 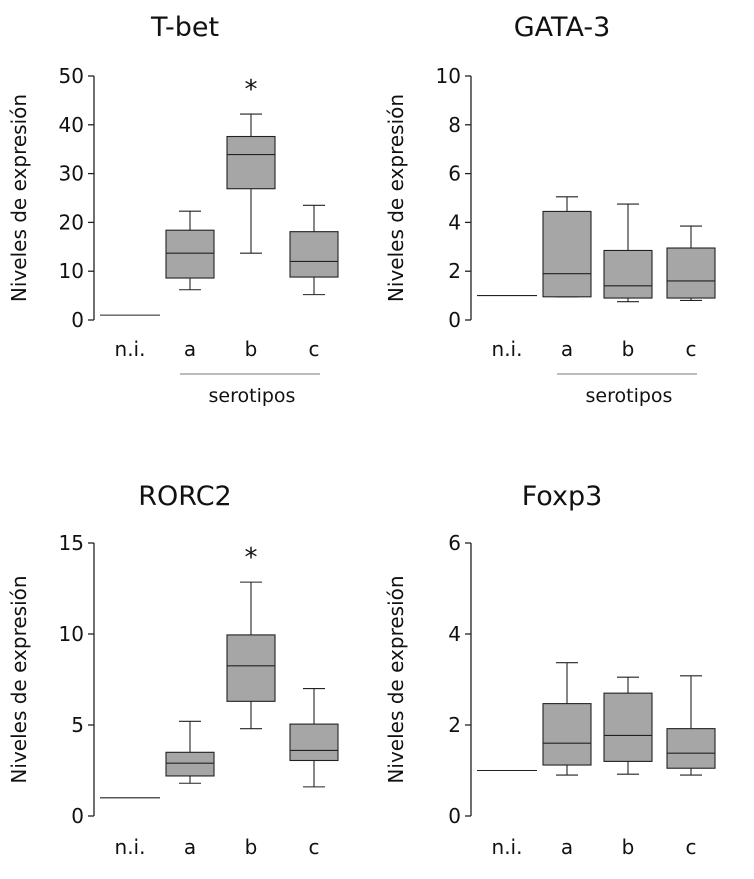 What do you see at coordinates (567, 349) in the screenshot?
I see `gata3-x-tick-label-1: a` at bounding box center [567, 349].